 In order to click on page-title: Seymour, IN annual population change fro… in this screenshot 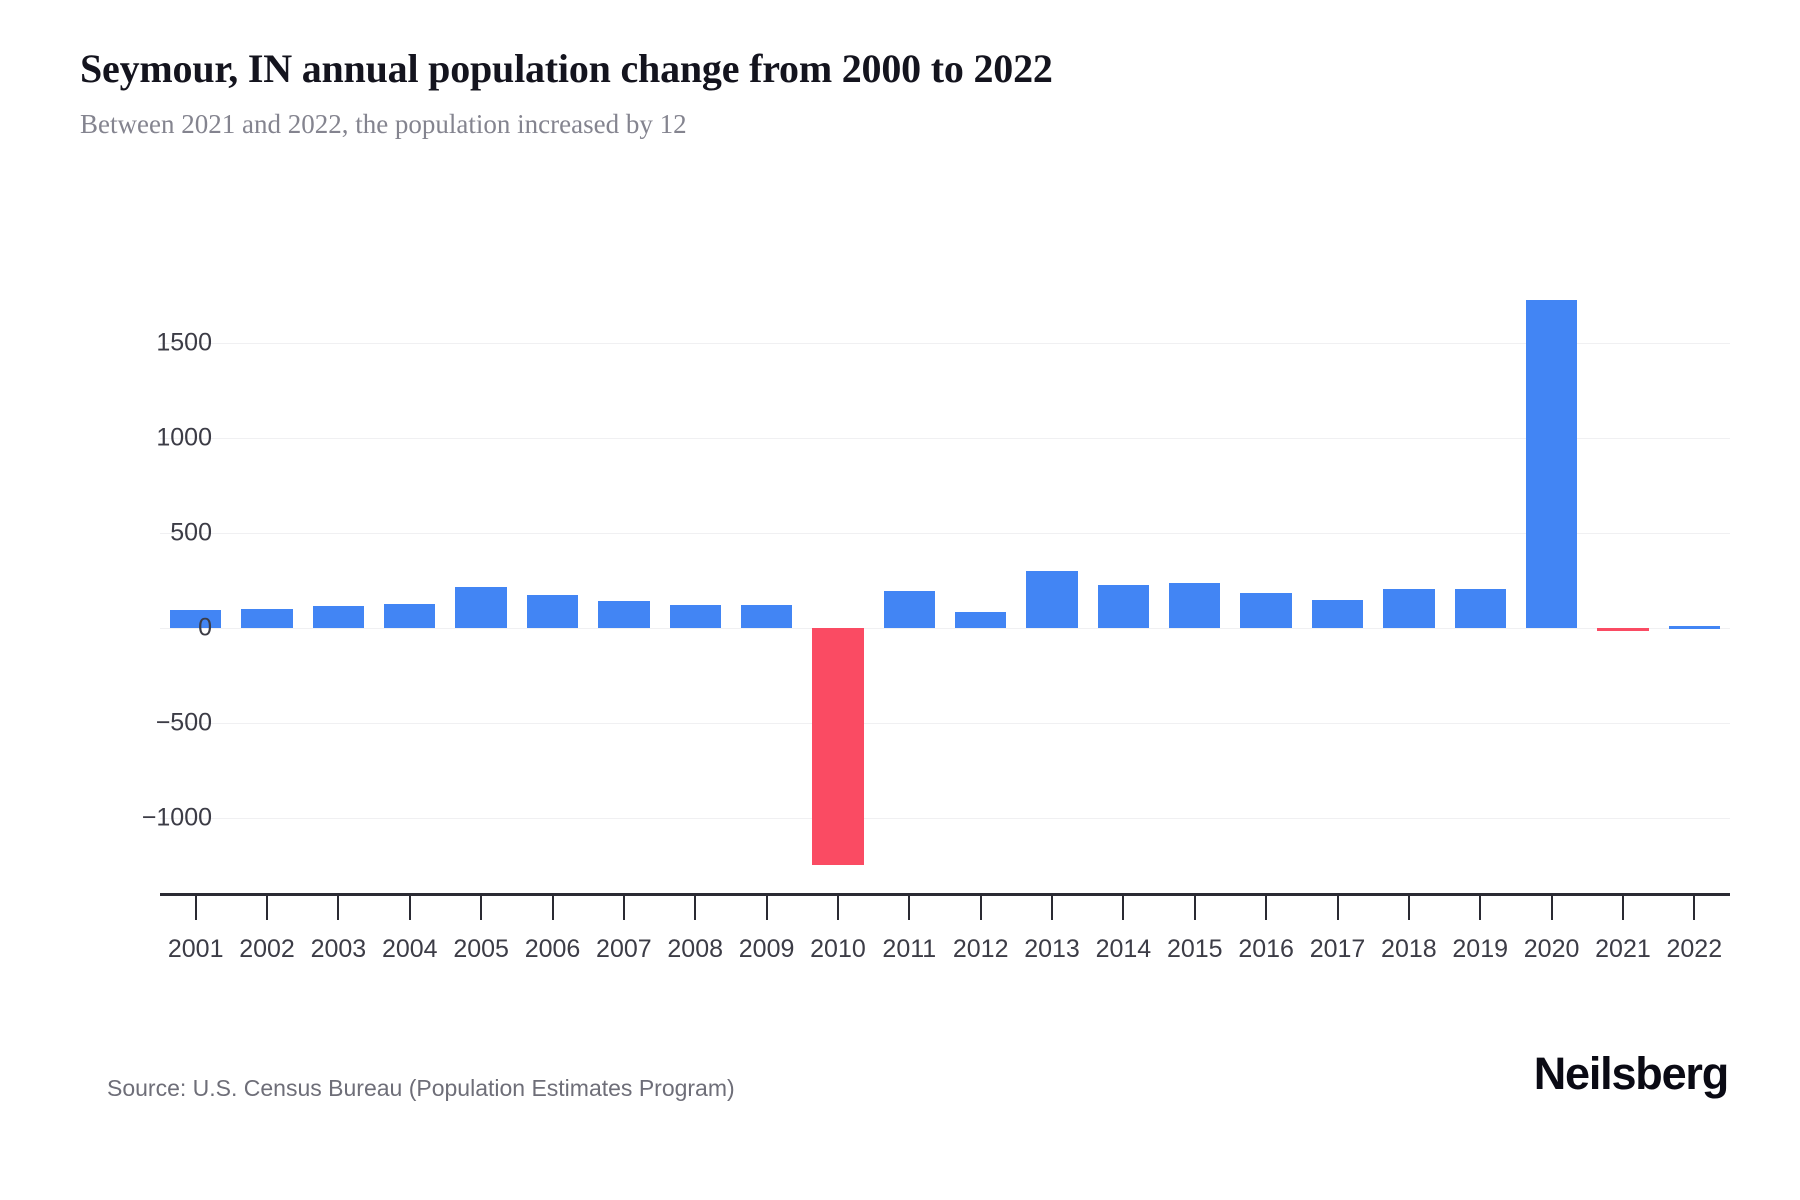, I will do `click(566, 68)`.